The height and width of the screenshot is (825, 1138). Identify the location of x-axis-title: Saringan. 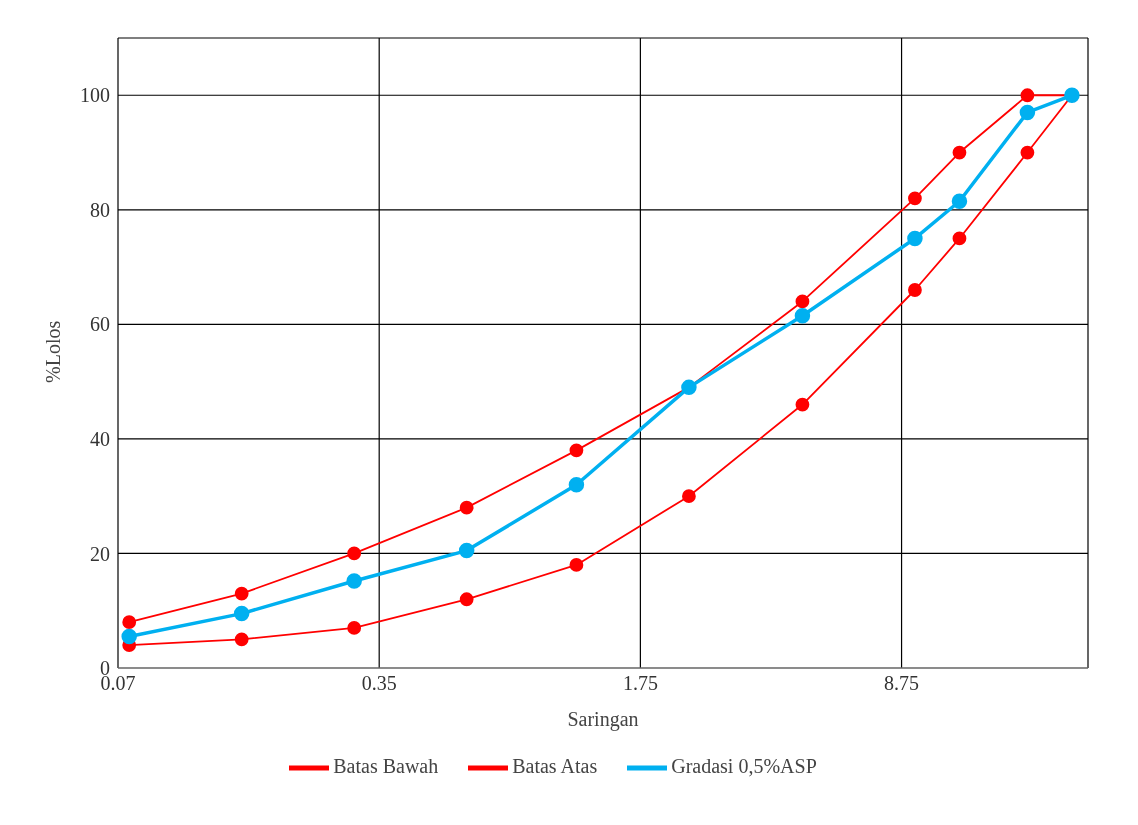
(603, 719).